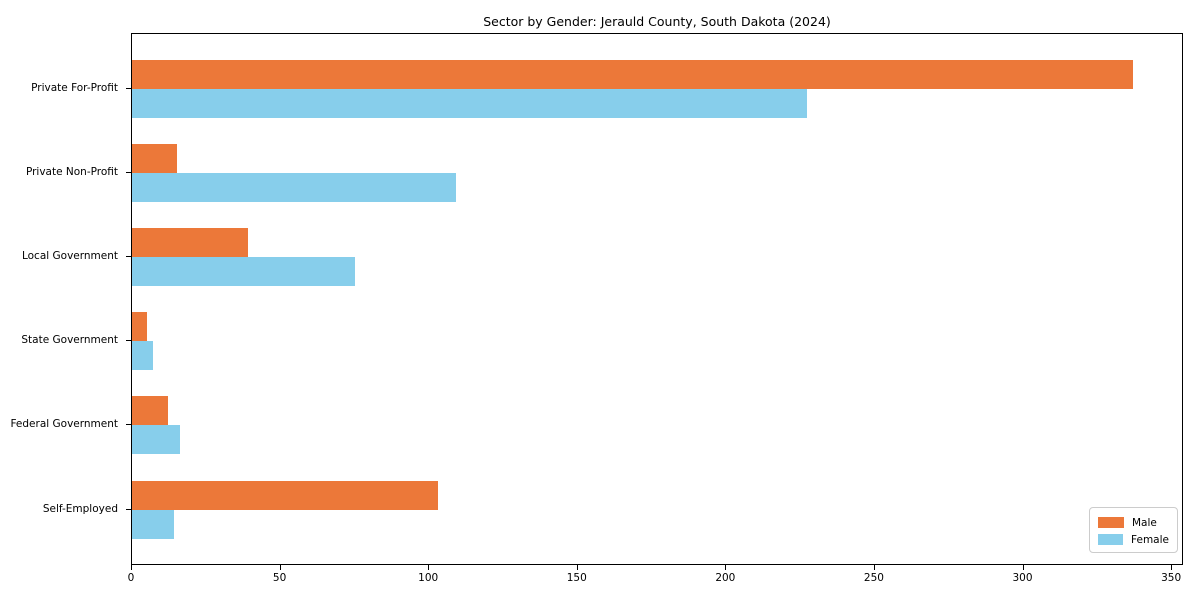  What do you see at coordinates (80, 508) in the screenshot?
I see `y-axis-label-5: Self-Employed` at bounding box center [80, 508].